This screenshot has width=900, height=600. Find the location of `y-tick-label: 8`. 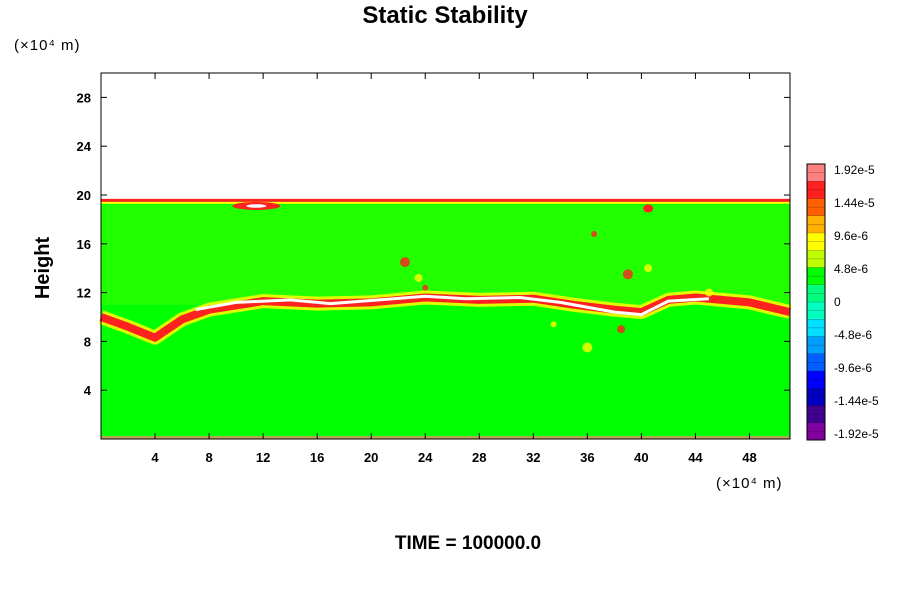

y-tick-label: 8 is located at coordinates (87, 341).